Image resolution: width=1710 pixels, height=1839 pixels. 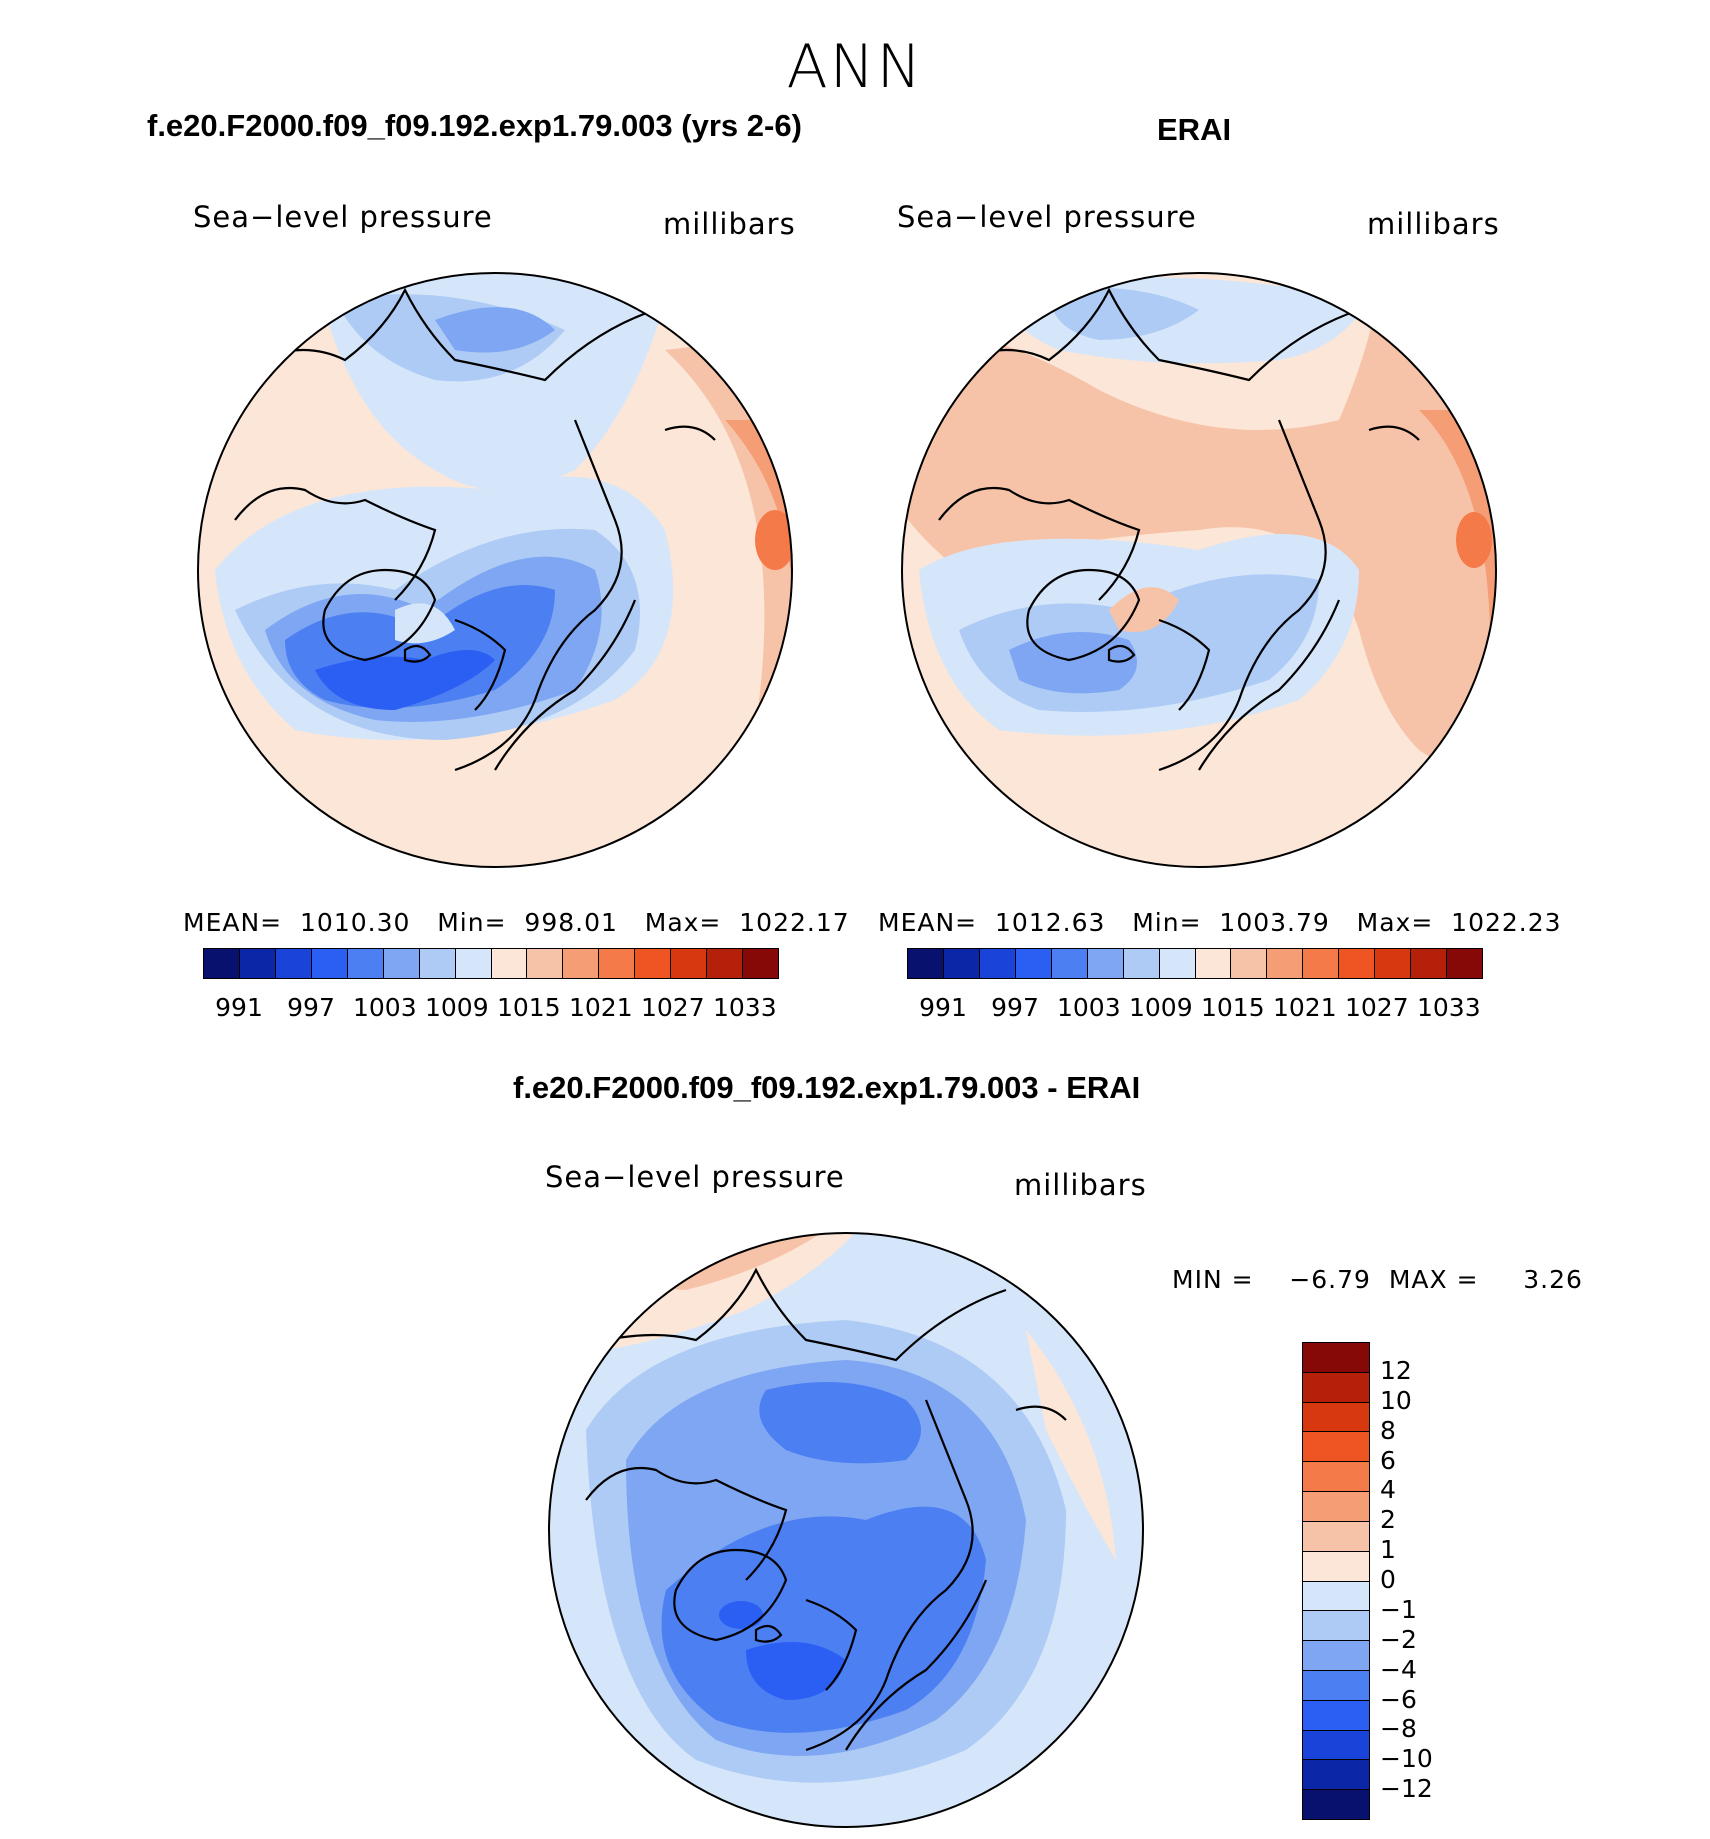 I want to click on colorbar-tick-label: 12, so click(x=1396, y=1370).